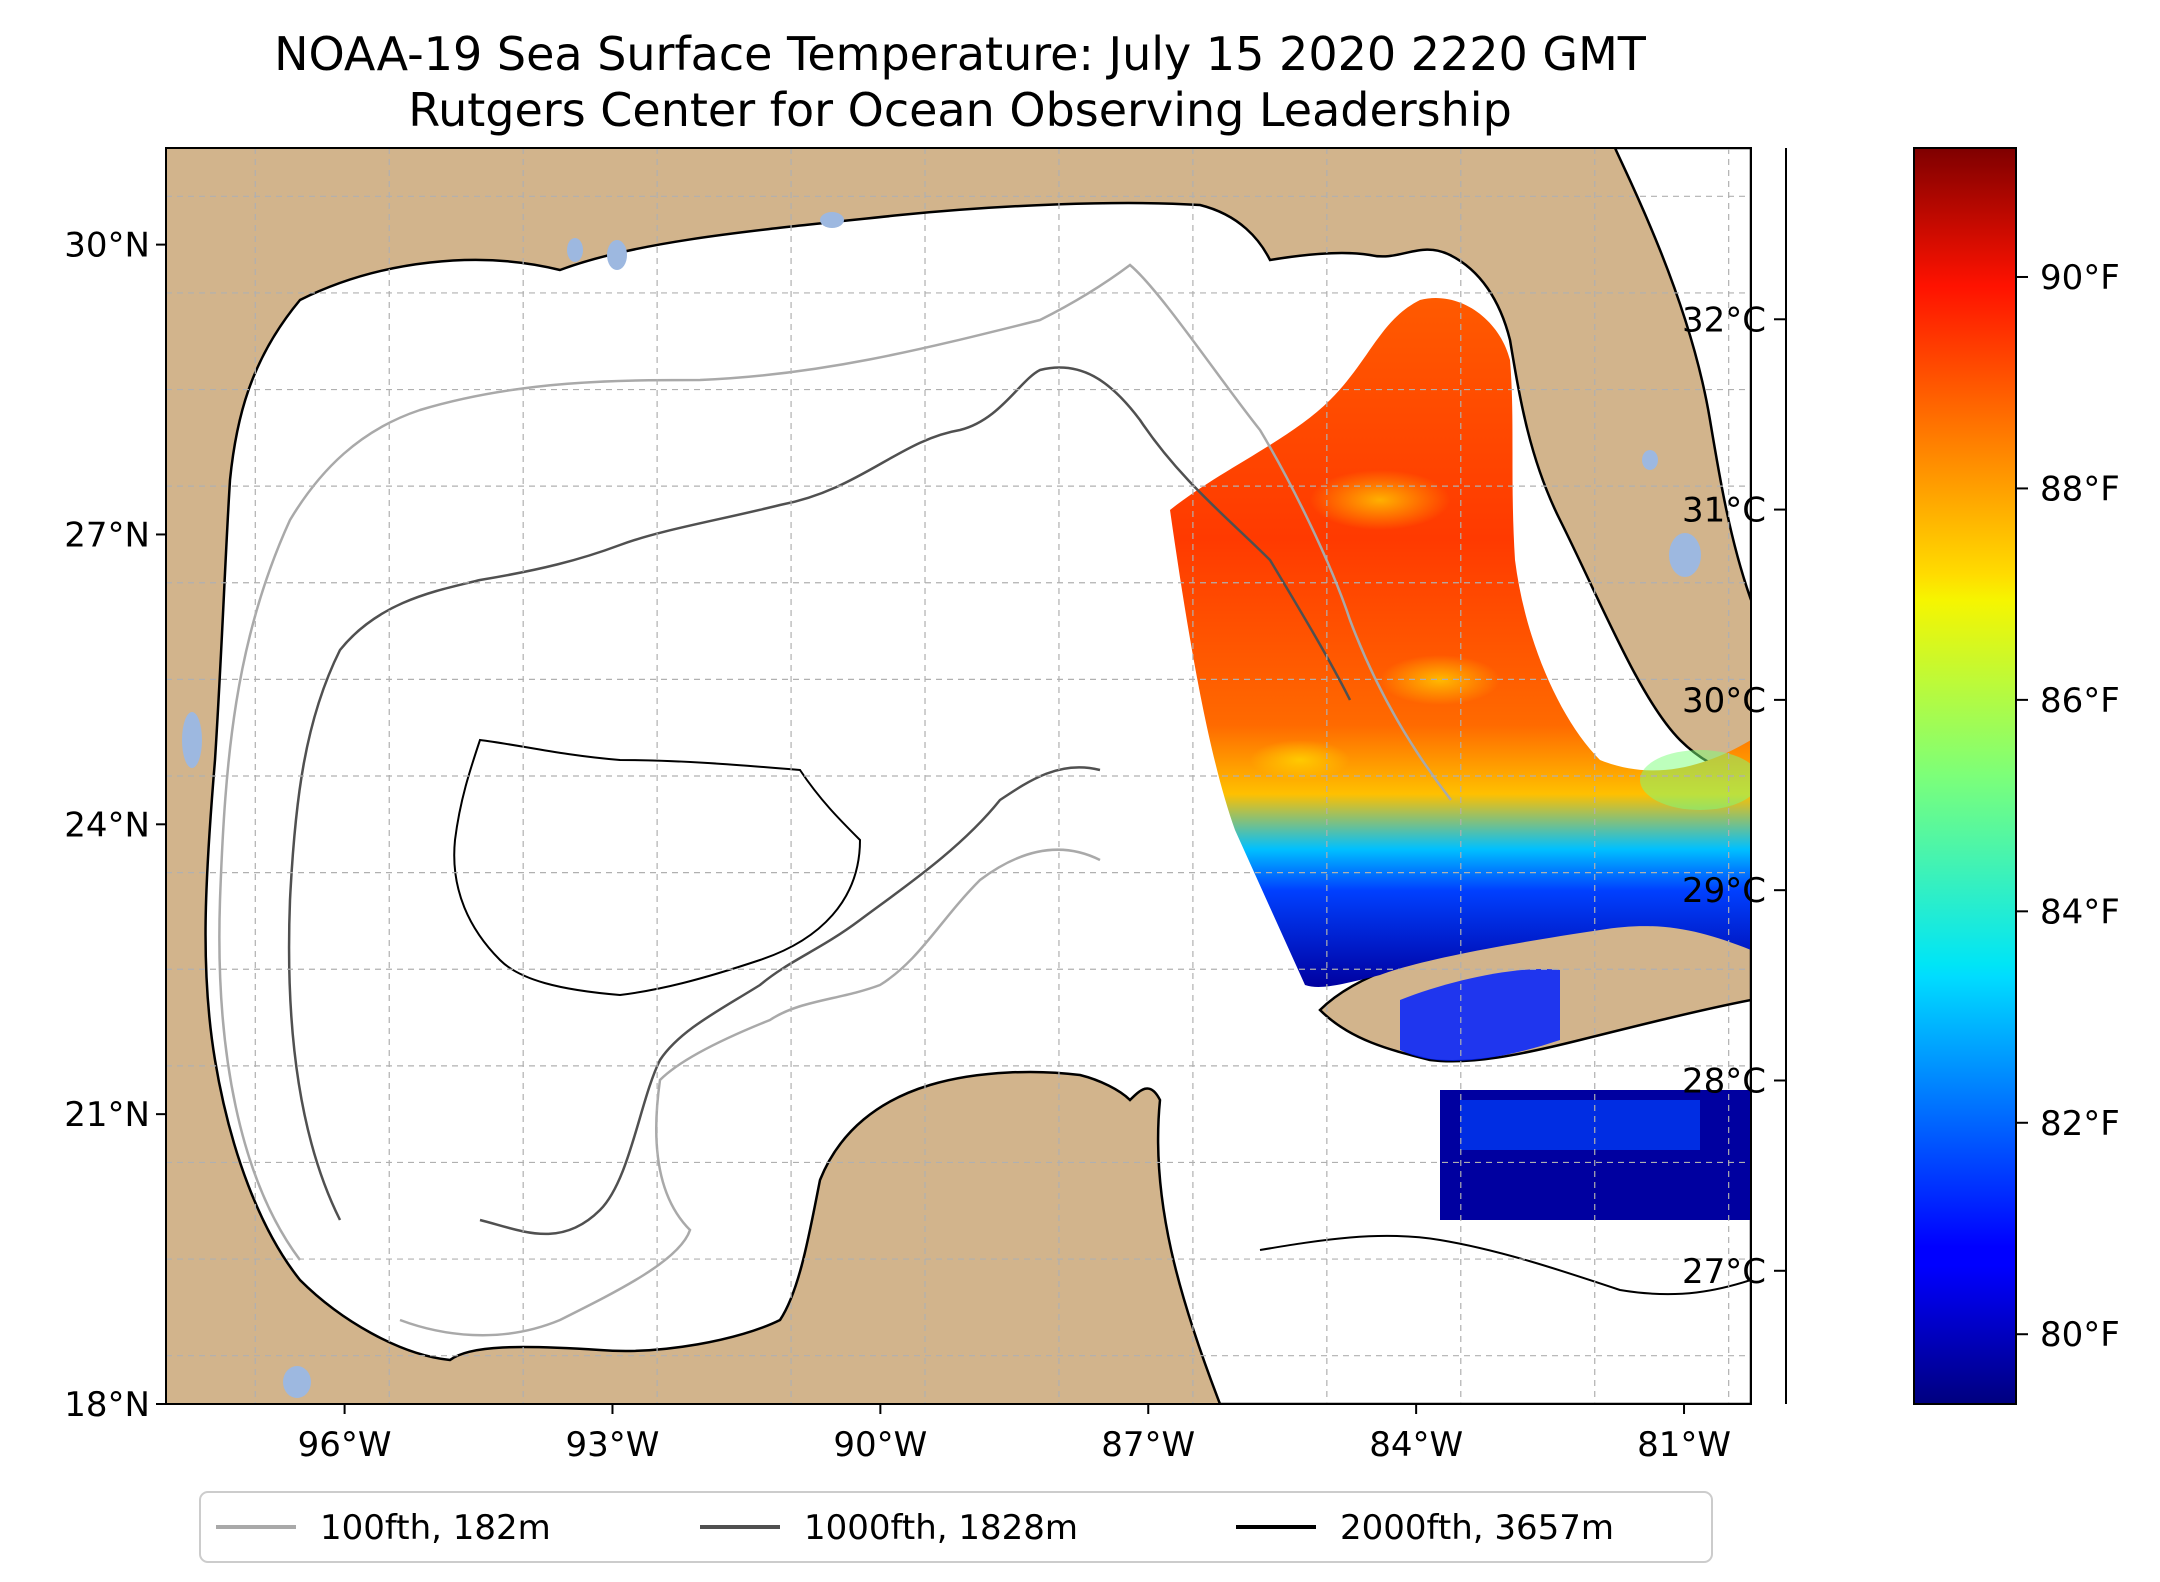 The image size is (2160, 1582). Describe the element at coordinates (941, 1528) in the screenshot. I see `legend-label: 1000fth, 1828m` at that location.